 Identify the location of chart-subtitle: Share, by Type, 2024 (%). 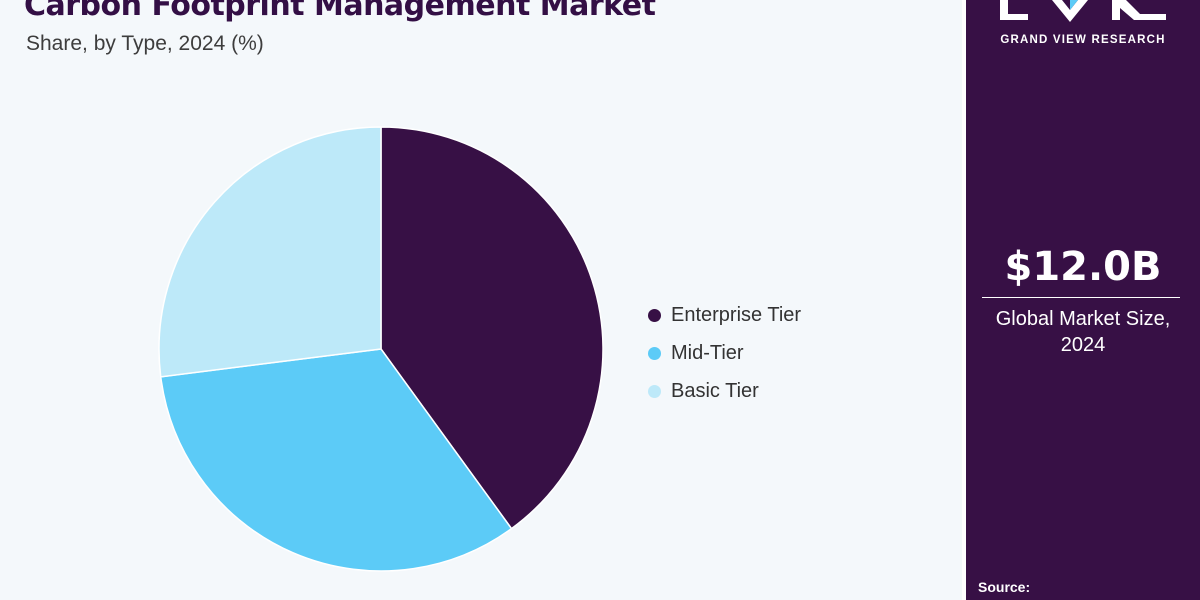
(145, 43).